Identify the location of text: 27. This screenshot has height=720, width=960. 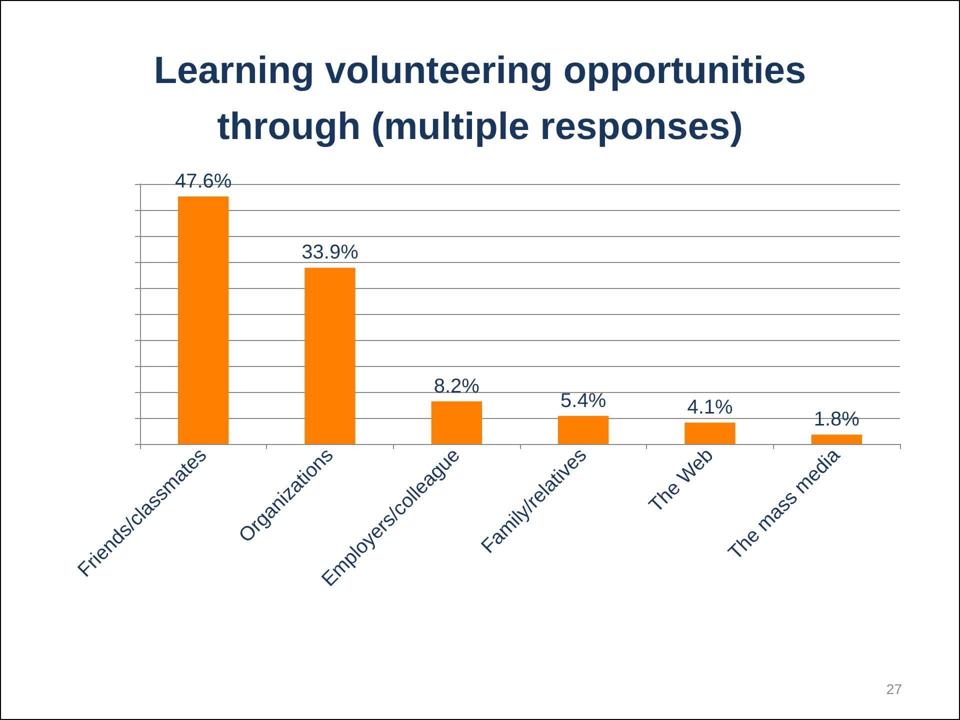
(894, 689).